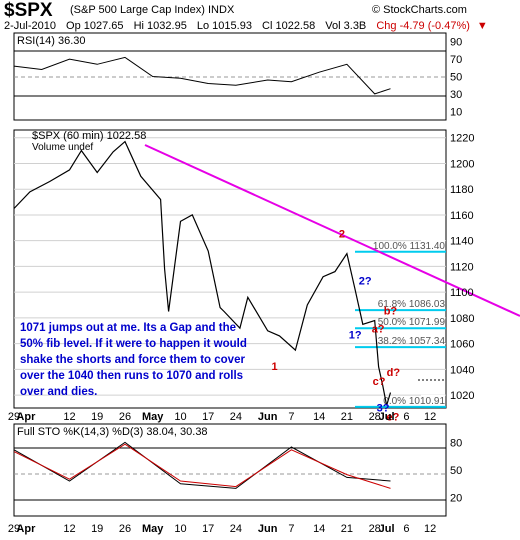 The height and width of the screenshot is (540, 520). Describe the element at coordinates (224, 26) in the screenshot. I see `quote-low: Lo 1015.93` at that location.